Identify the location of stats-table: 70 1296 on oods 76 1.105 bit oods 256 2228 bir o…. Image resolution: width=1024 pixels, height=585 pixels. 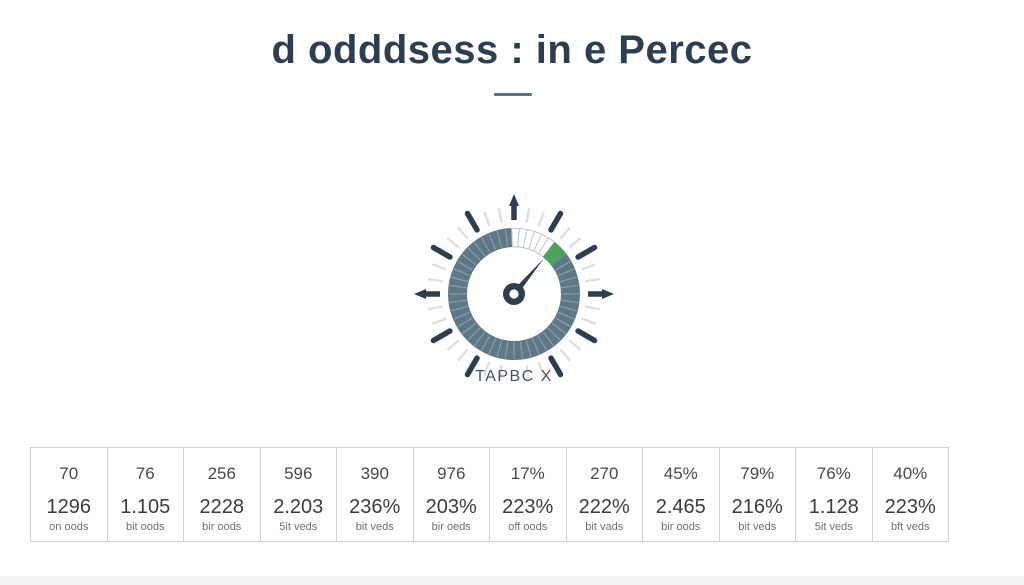
(489, 494).